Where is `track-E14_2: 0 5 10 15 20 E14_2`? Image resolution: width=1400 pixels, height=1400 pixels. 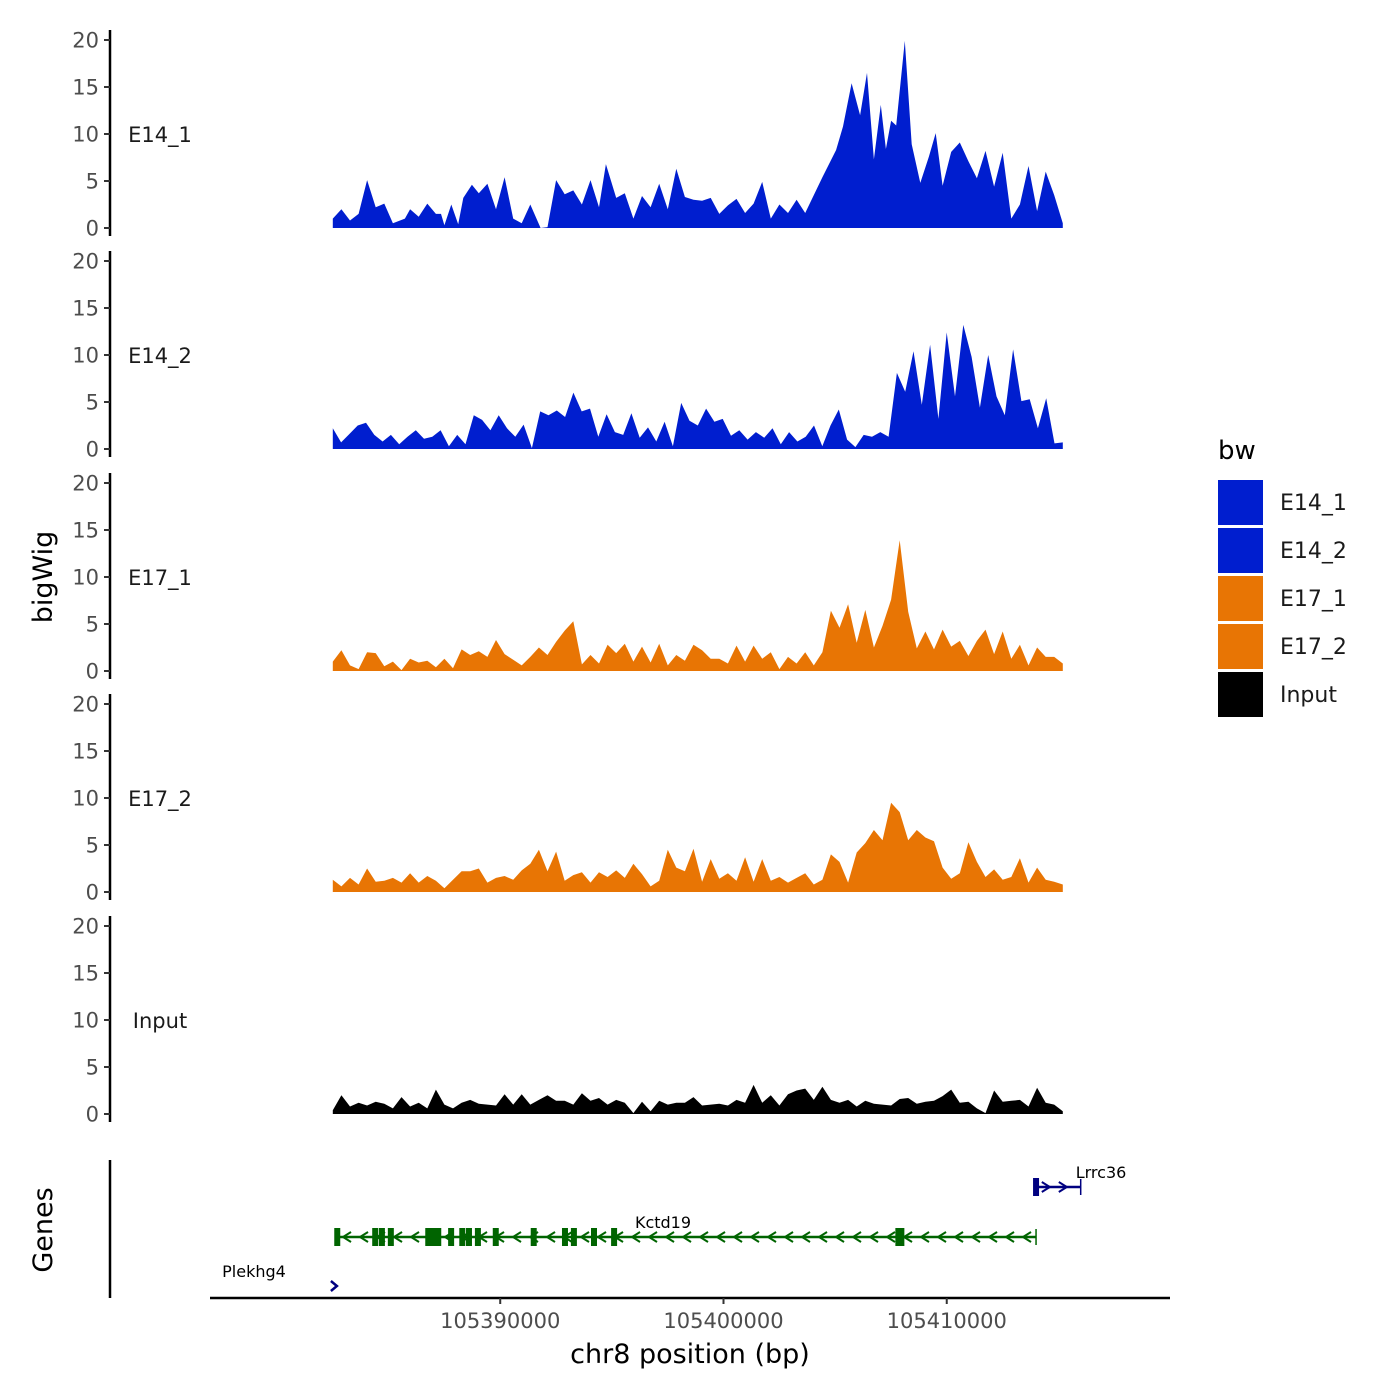
track-E14_2: 0 5 10 15 20 E14_2 is located at coordinates (567, 356).